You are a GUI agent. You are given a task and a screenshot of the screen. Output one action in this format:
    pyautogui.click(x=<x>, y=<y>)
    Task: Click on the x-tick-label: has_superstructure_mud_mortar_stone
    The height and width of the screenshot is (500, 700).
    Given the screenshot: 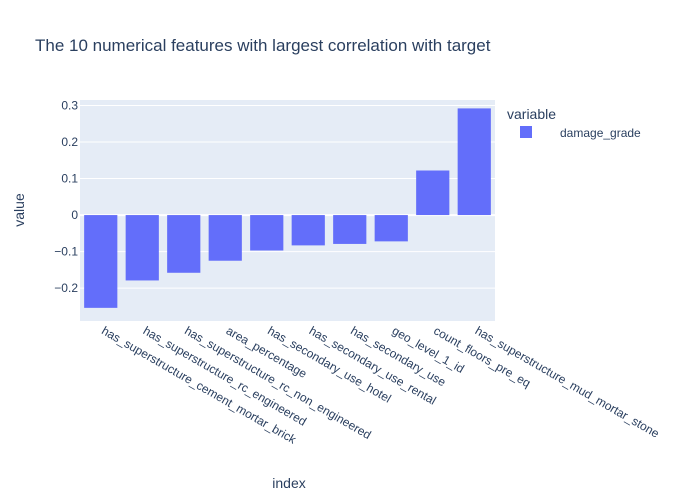 What is the action you would take?
    pyautogui.click(x=567, y=381)
    